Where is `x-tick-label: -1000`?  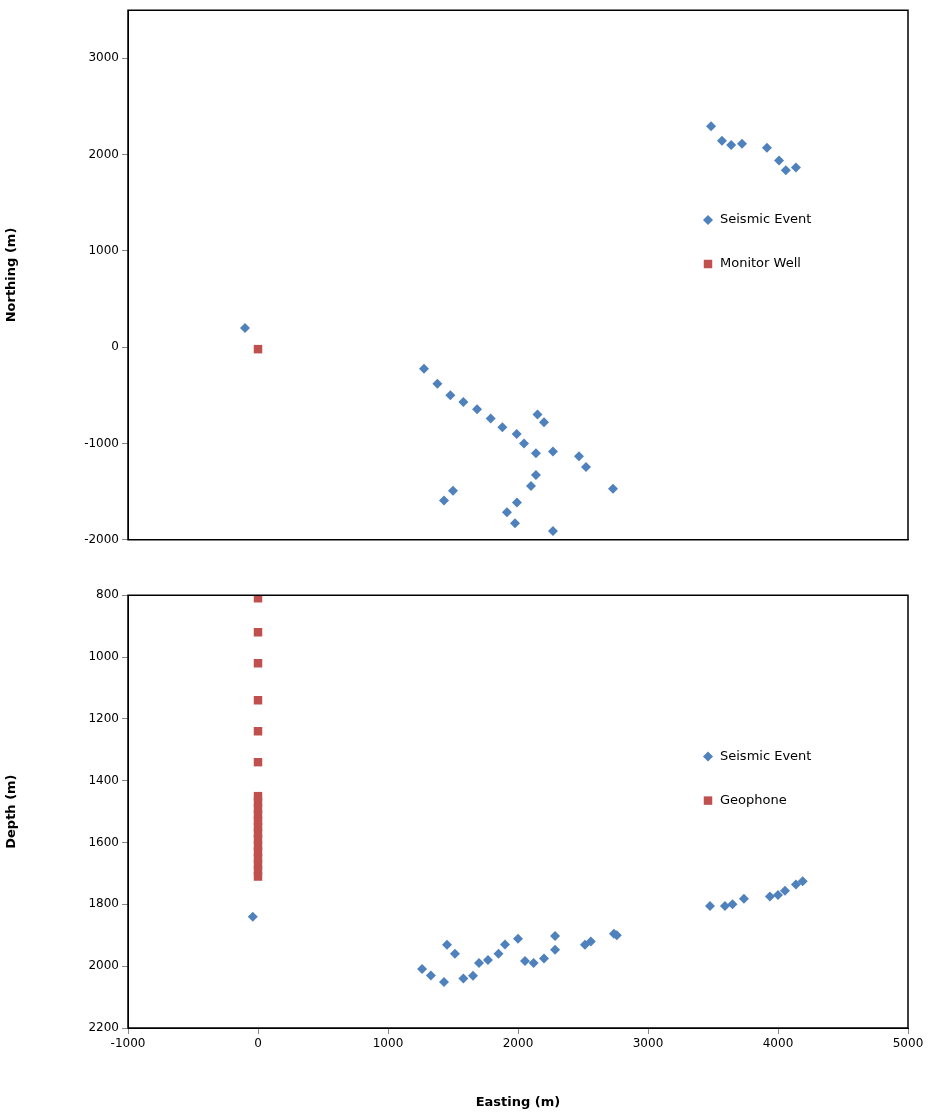
x-tick-label: -1000 is located at coordinates (128, 1043).